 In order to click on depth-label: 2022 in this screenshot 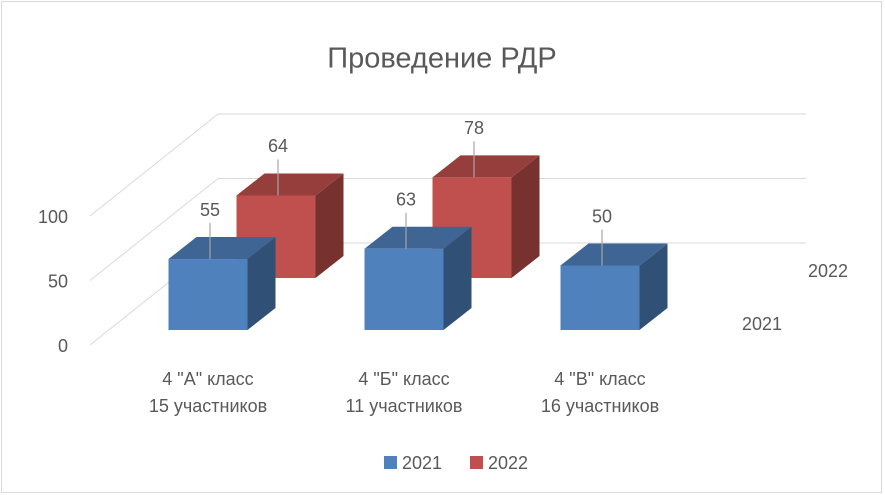, I will do `click(828, 271)`.